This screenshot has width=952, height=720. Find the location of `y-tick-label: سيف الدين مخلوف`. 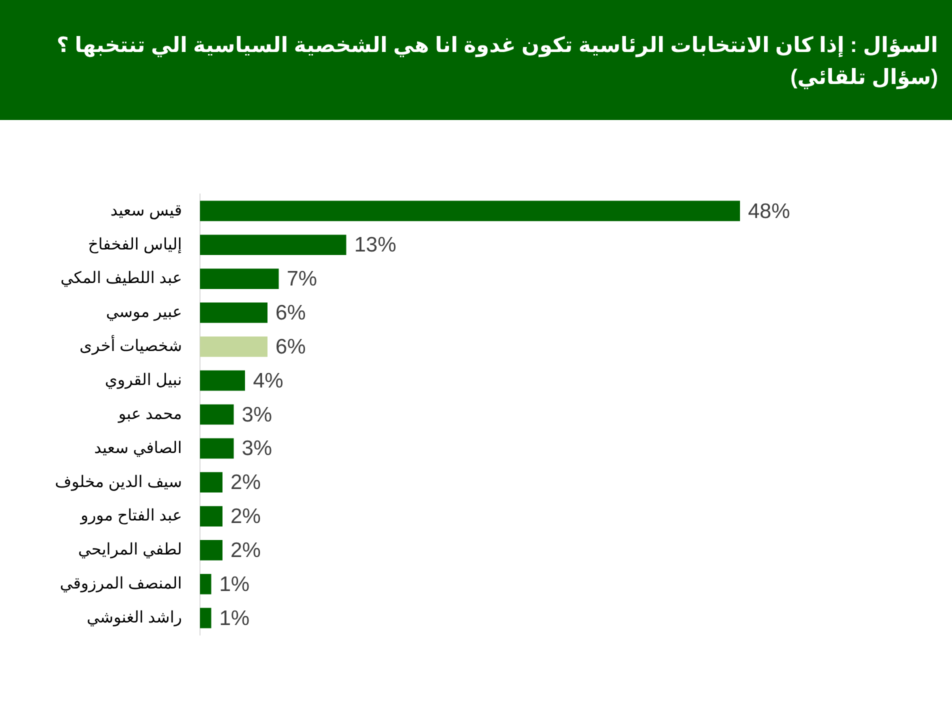

y-tick-label: سيف الدين مخلوف is located at coordinates (118, 482).